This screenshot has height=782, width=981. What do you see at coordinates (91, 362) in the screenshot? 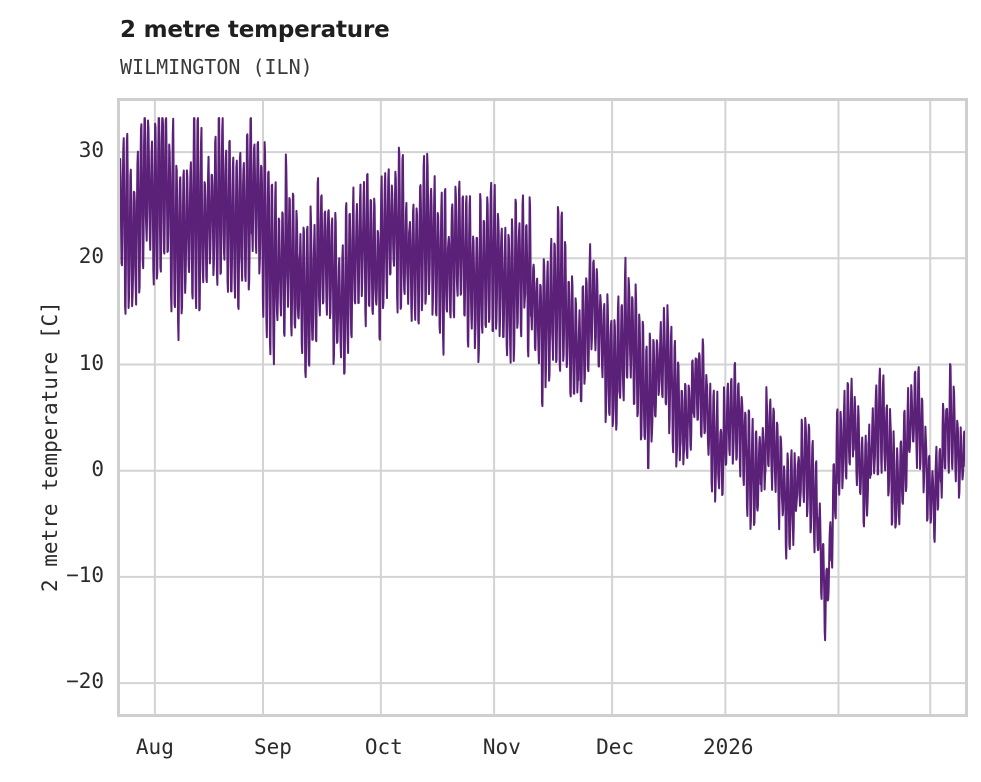
I see `y-tick-label: 10` at bounding box center [91, 362].